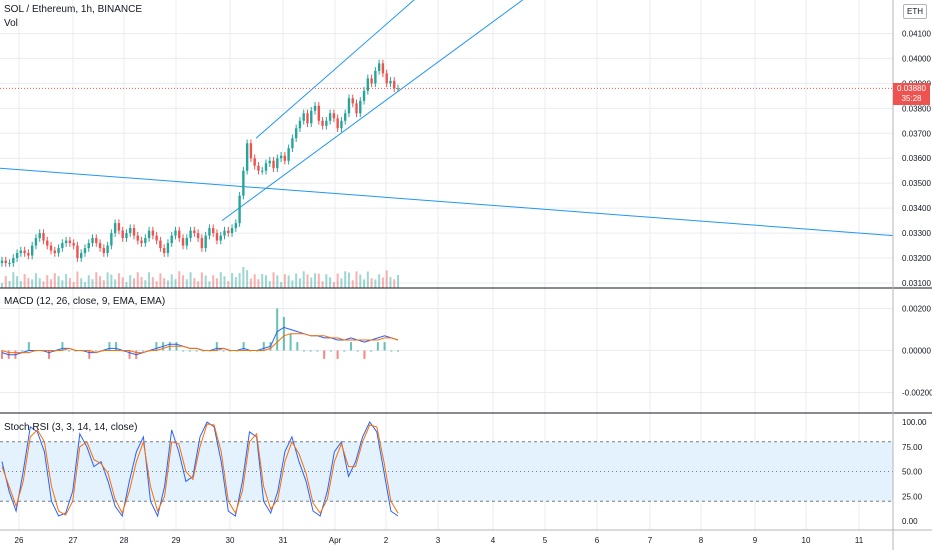 This screenshot has height=550, width=932. What do you see at coordinates (914, 422) in the screenshot?
I see `stoch-tick-label: 100.00` at bounding box center [914, 422].